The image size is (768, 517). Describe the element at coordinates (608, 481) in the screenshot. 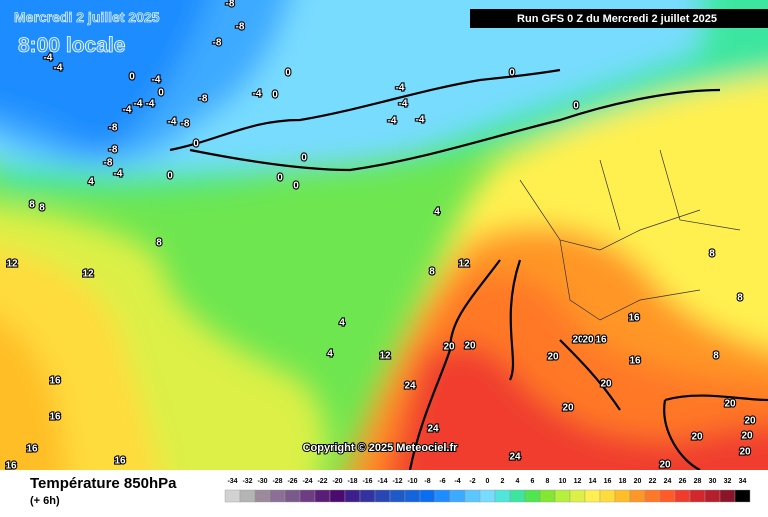

I see `colorbar-tick-label: 16` at that location.